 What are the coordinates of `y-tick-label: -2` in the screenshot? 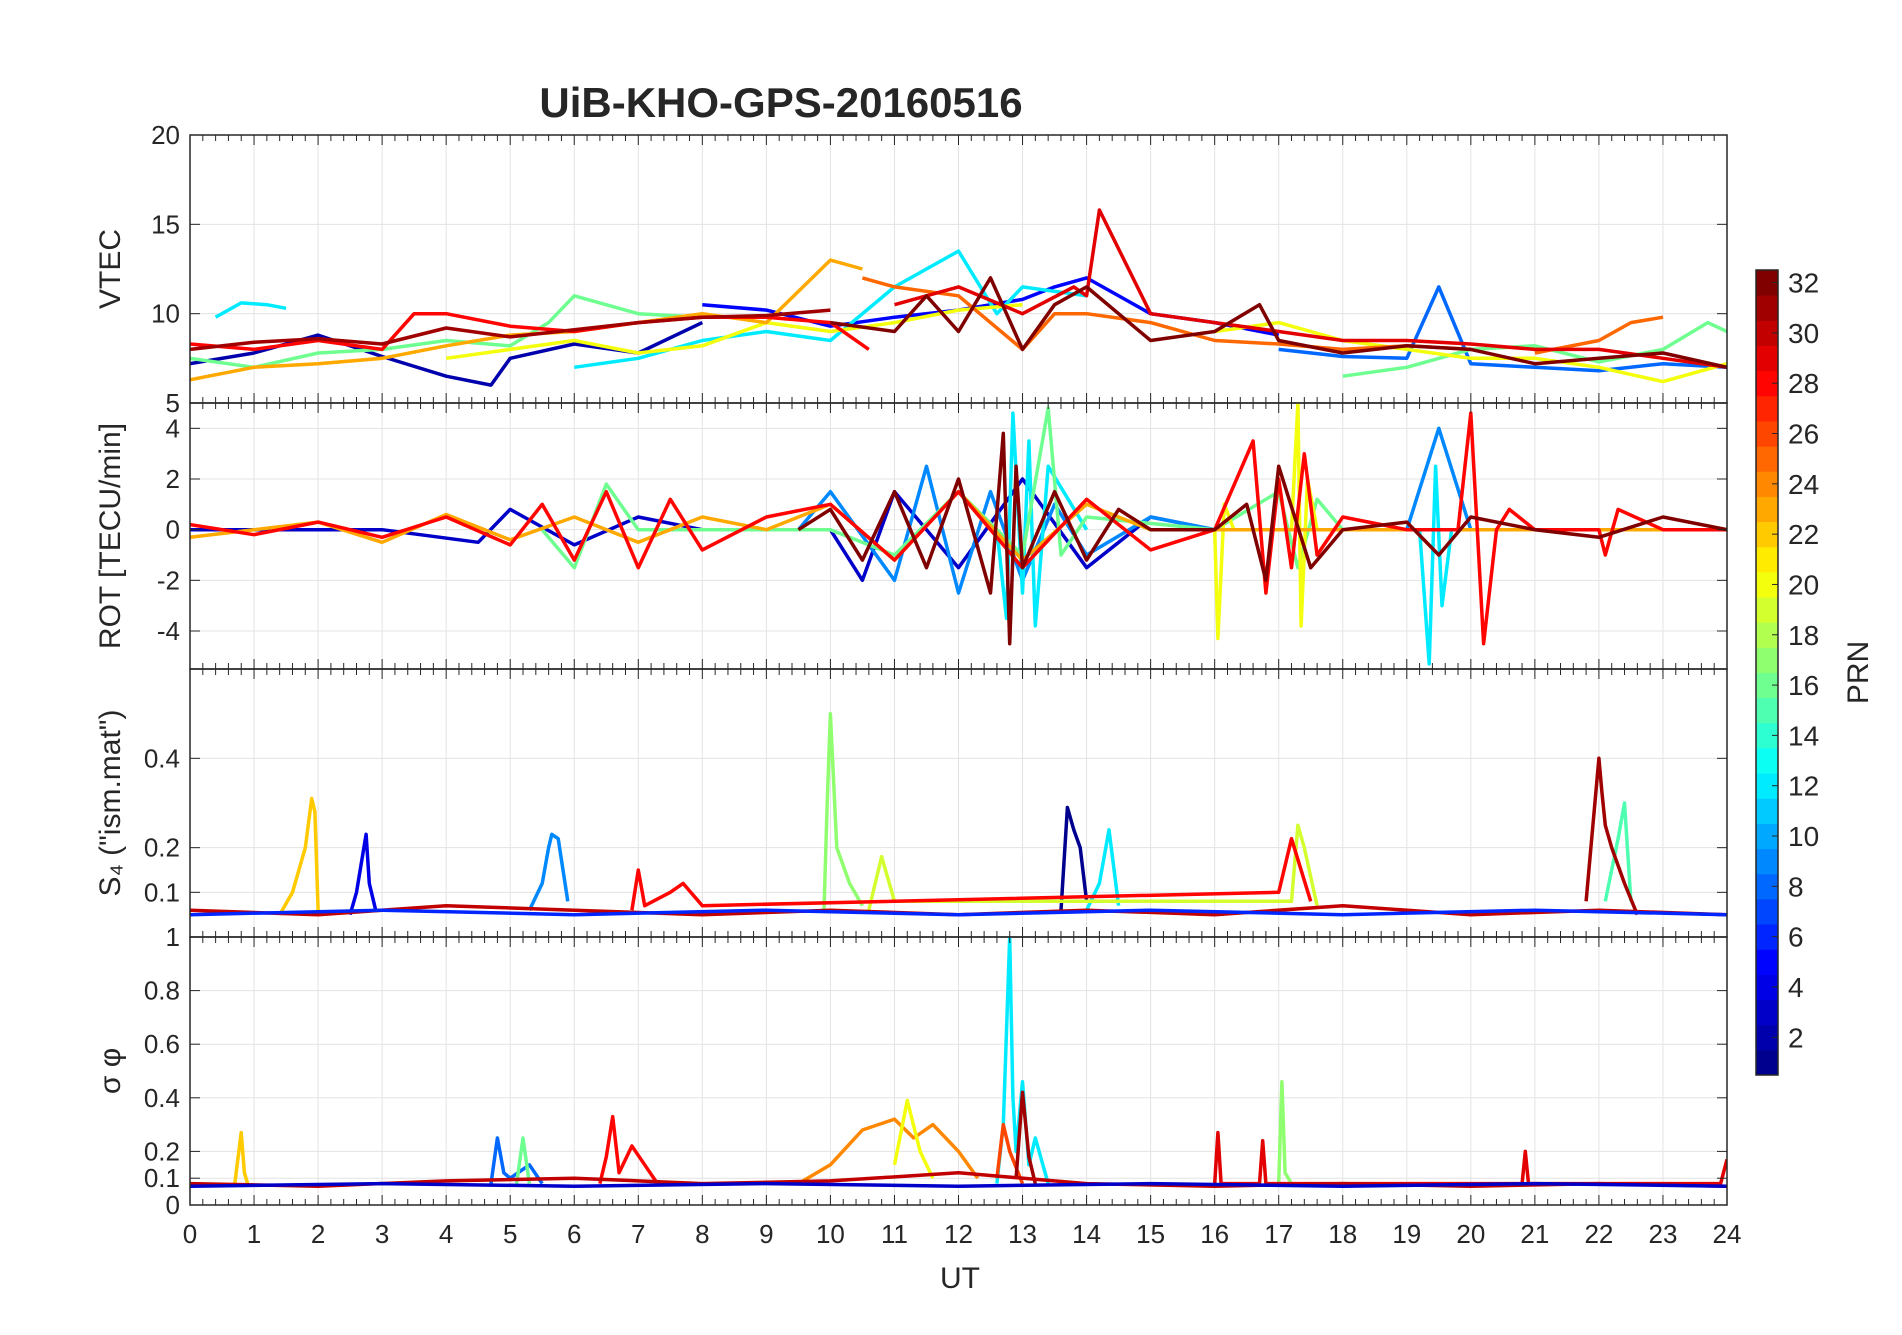 It's located at (168, 580).